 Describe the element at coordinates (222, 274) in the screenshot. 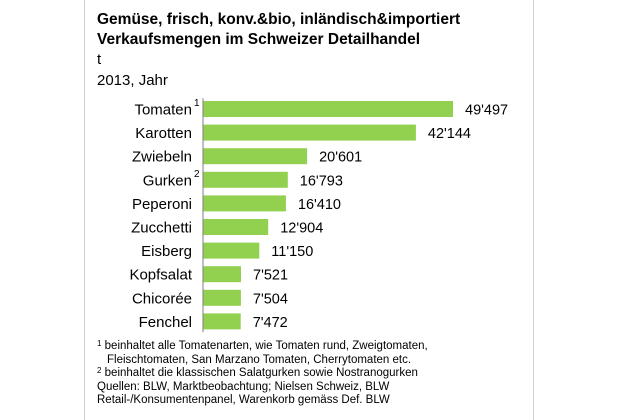

I see `bar-kopfsalat` at that location.